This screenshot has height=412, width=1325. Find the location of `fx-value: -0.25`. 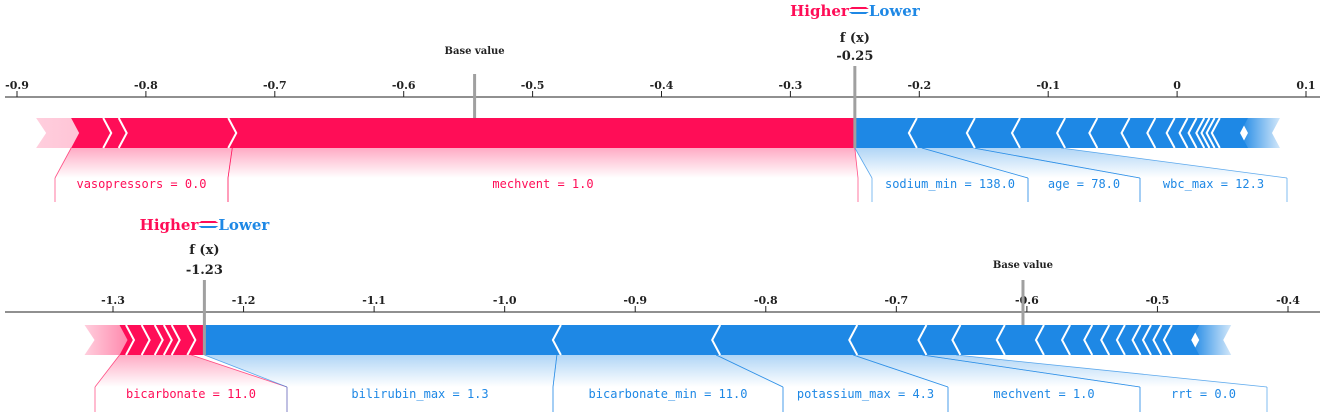

fx-value: -0.25 is located at coordinates (854, 56).